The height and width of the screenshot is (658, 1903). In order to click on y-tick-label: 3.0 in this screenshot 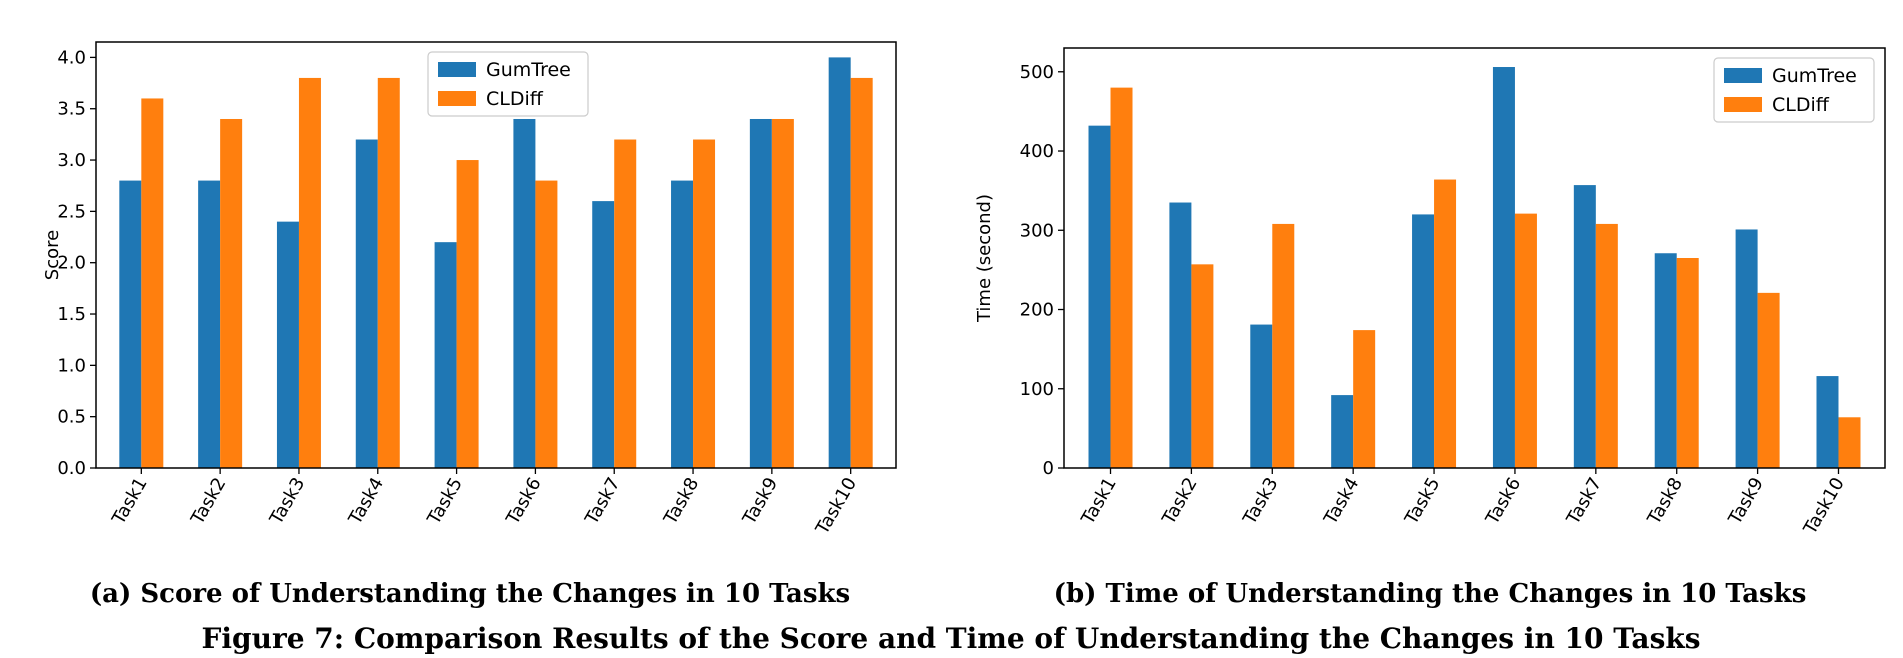, I will do `click(71, 160)`.